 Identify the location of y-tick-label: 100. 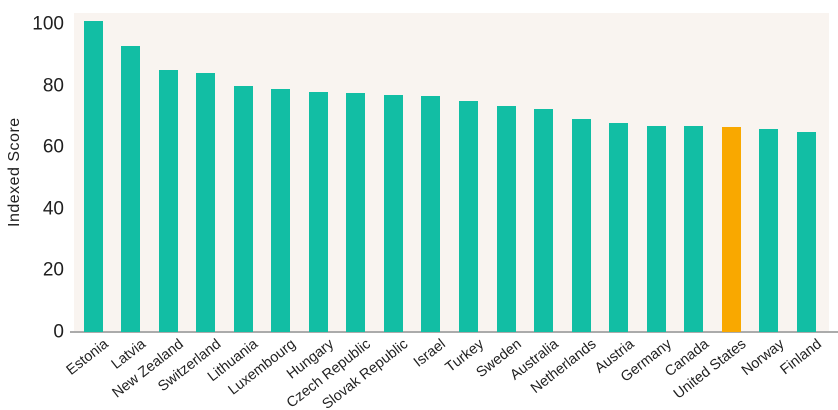
(48, 24).